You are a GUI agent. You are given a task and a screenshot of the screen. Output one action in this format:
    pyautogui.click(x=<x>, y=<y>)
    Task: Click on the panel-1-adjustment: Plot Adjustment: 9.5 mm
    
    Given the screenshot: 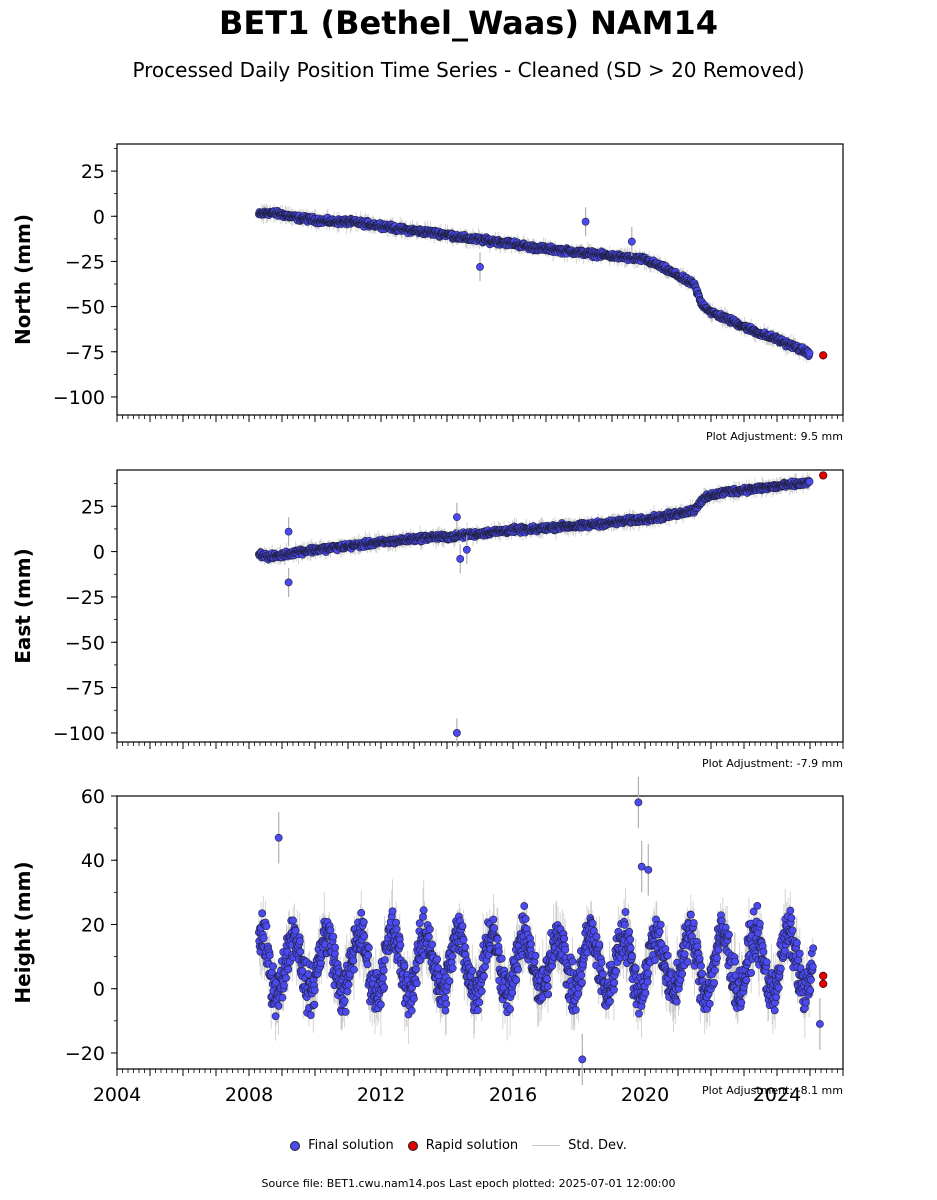 What is the action you would take?
    pyautogui.click(x=774, y=436)
    